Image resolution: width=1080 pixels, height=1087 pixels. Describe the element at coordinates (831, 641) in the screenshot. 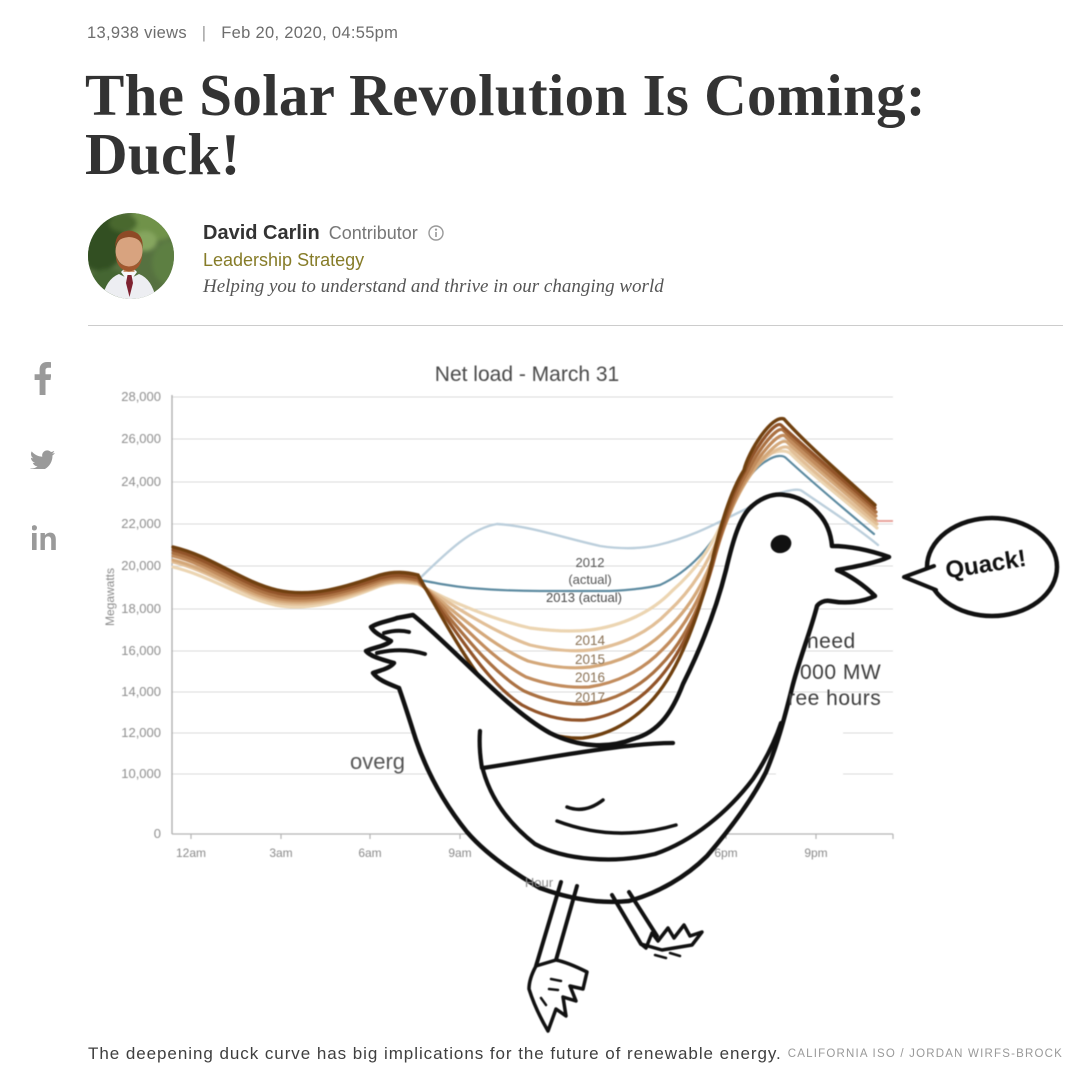

I see `svg-text: need` at that location.